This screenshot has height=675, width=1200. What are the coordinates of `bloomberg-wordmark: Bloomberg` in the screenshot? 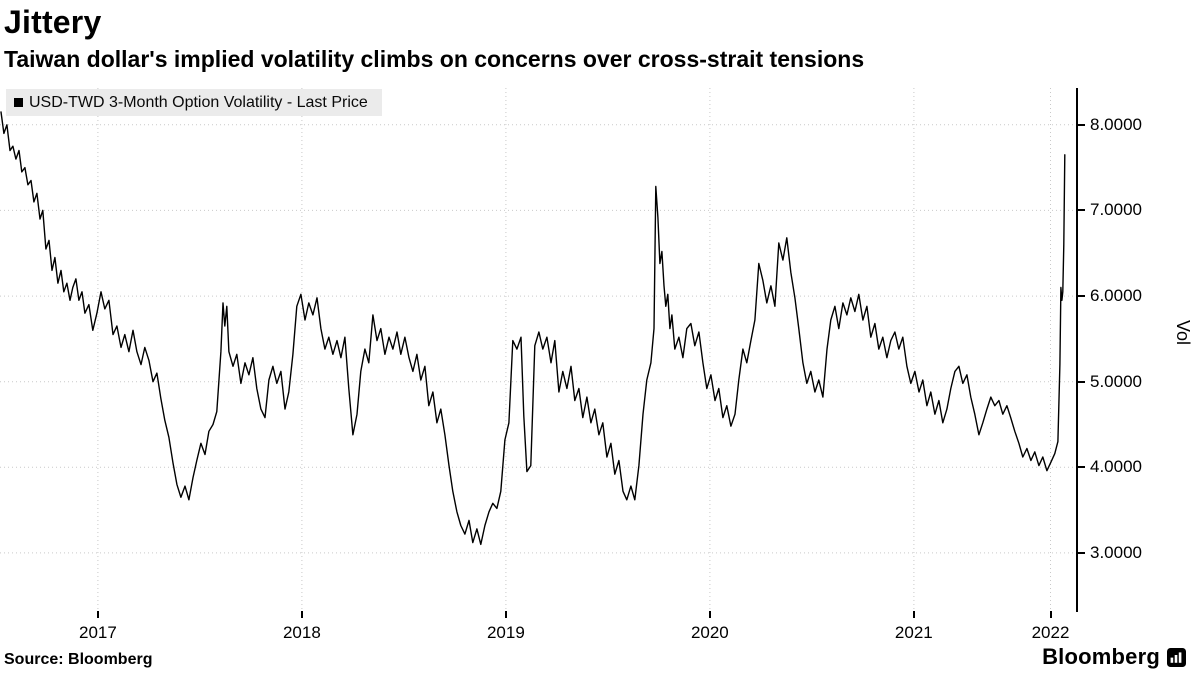 It's located at (1101, 656).